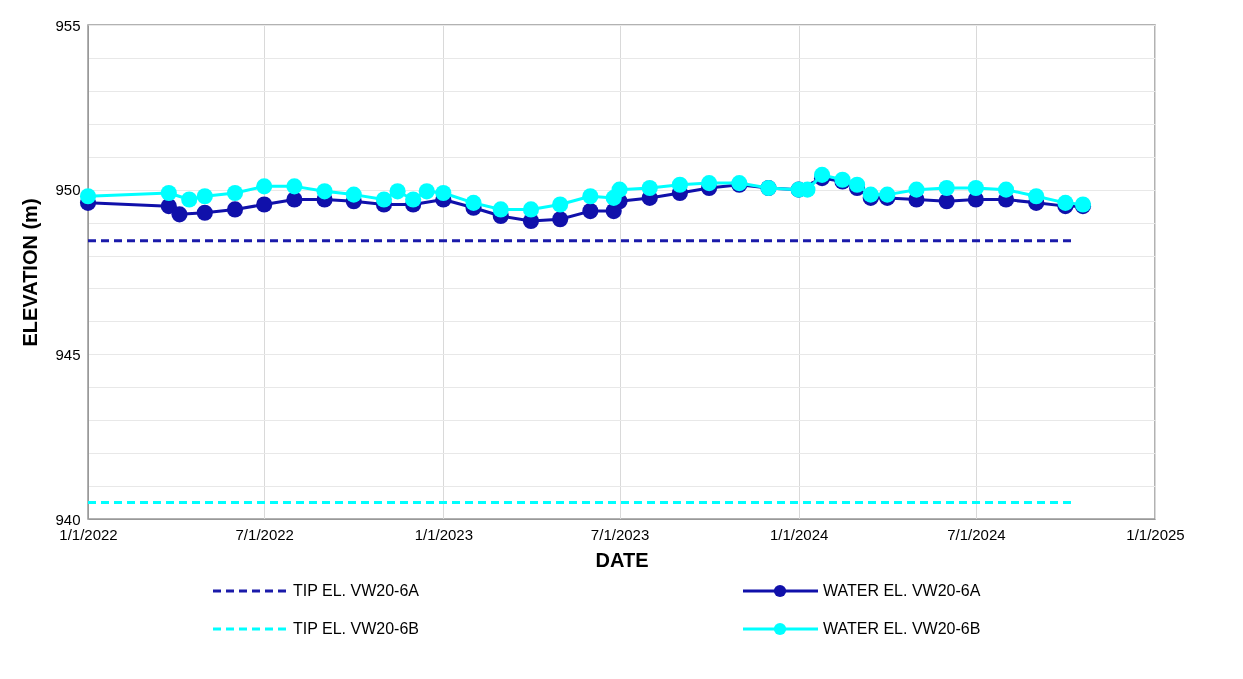 This screenshot has width=1243, height=679. What do you see at coordinates (356, 590) in the screenshot?
I see `legend-label: TIP EL. VW20-6A` at bounding box center [356, 590].